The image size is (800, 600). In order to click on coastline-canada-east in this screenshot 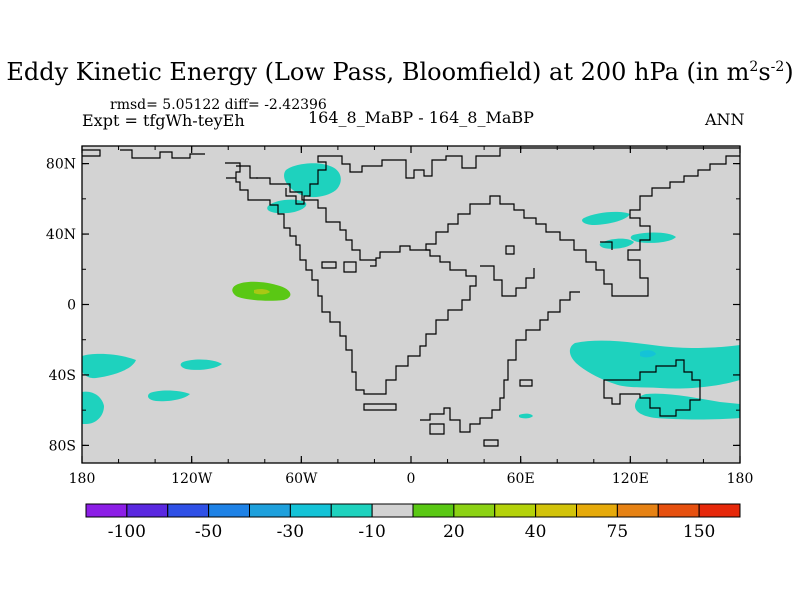, I will do `click(316, 219)`.